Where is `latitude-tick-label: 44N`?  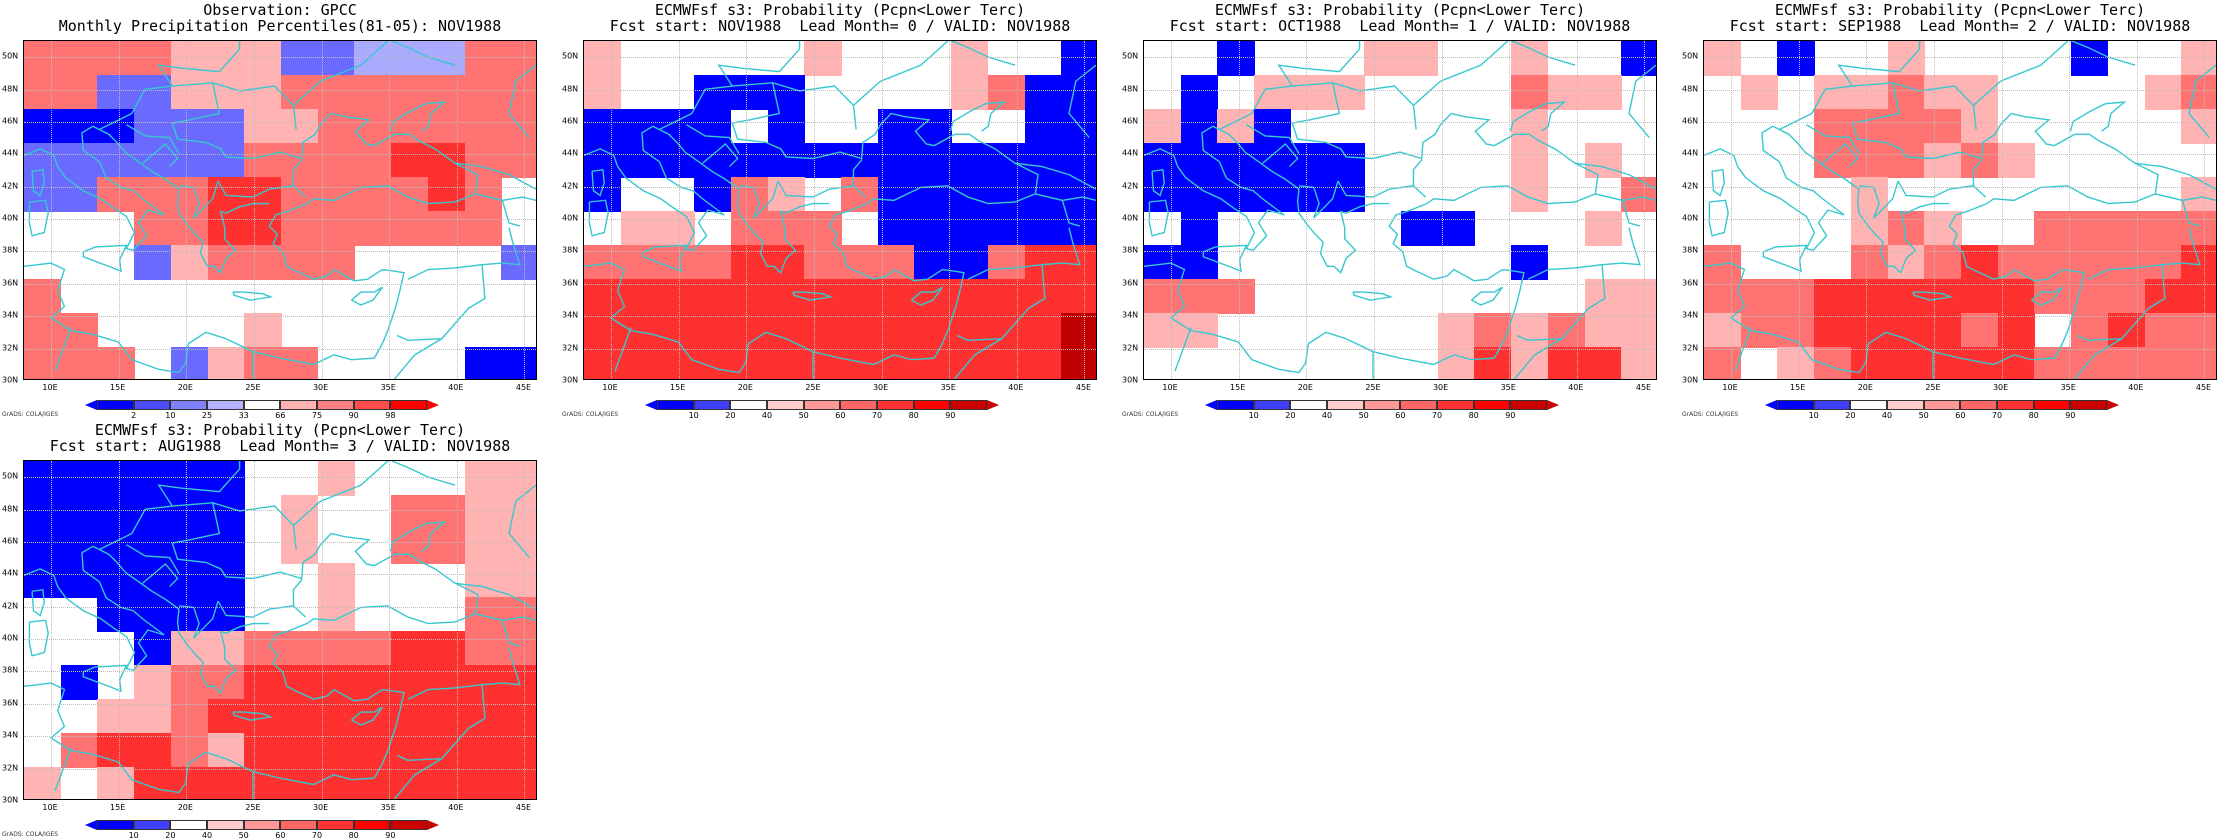
latitude-tick-label: 44N is located at coordinates (1130, 153).